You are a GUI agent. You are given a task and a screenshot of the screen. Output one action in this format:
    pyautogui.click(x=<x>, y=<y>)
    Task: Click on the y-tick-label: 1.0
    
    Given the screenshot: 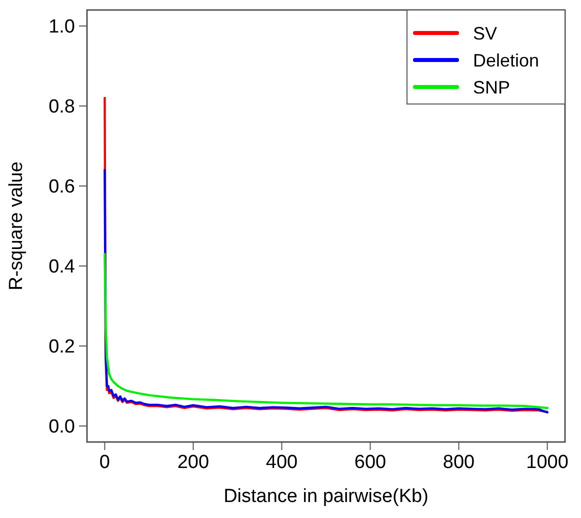 What is the action you would take?
    pyautogui.click(x=61, y=27)
    